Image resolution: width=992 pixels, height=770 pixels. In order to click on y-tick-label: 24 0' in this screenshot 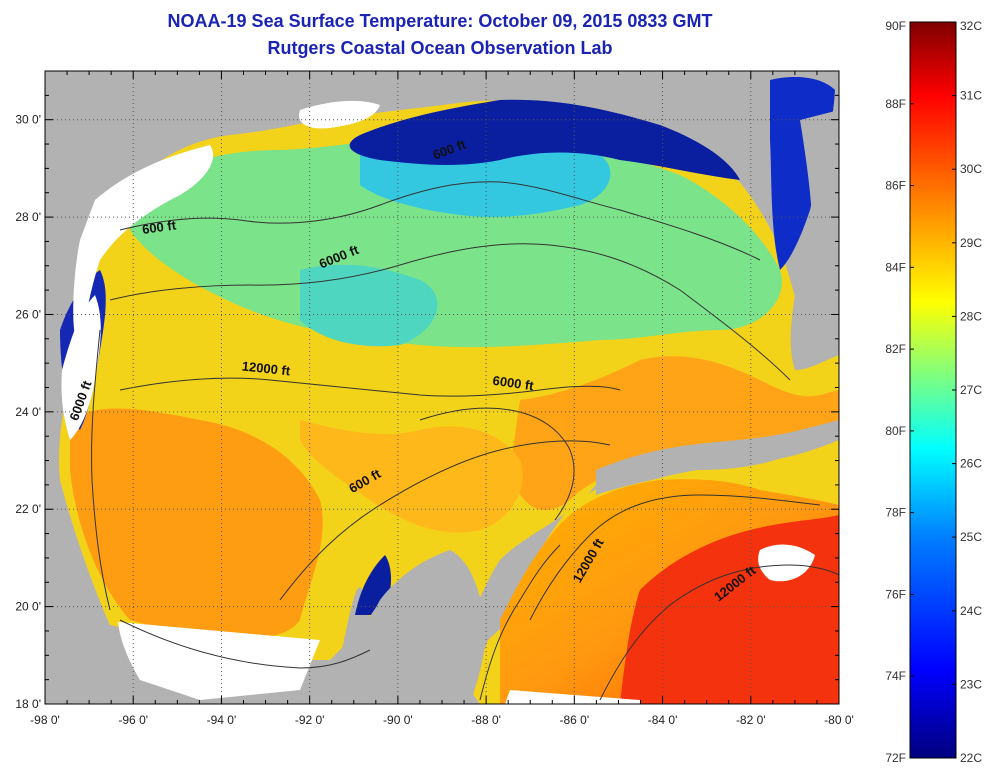, I will do `click(28, 412)`.